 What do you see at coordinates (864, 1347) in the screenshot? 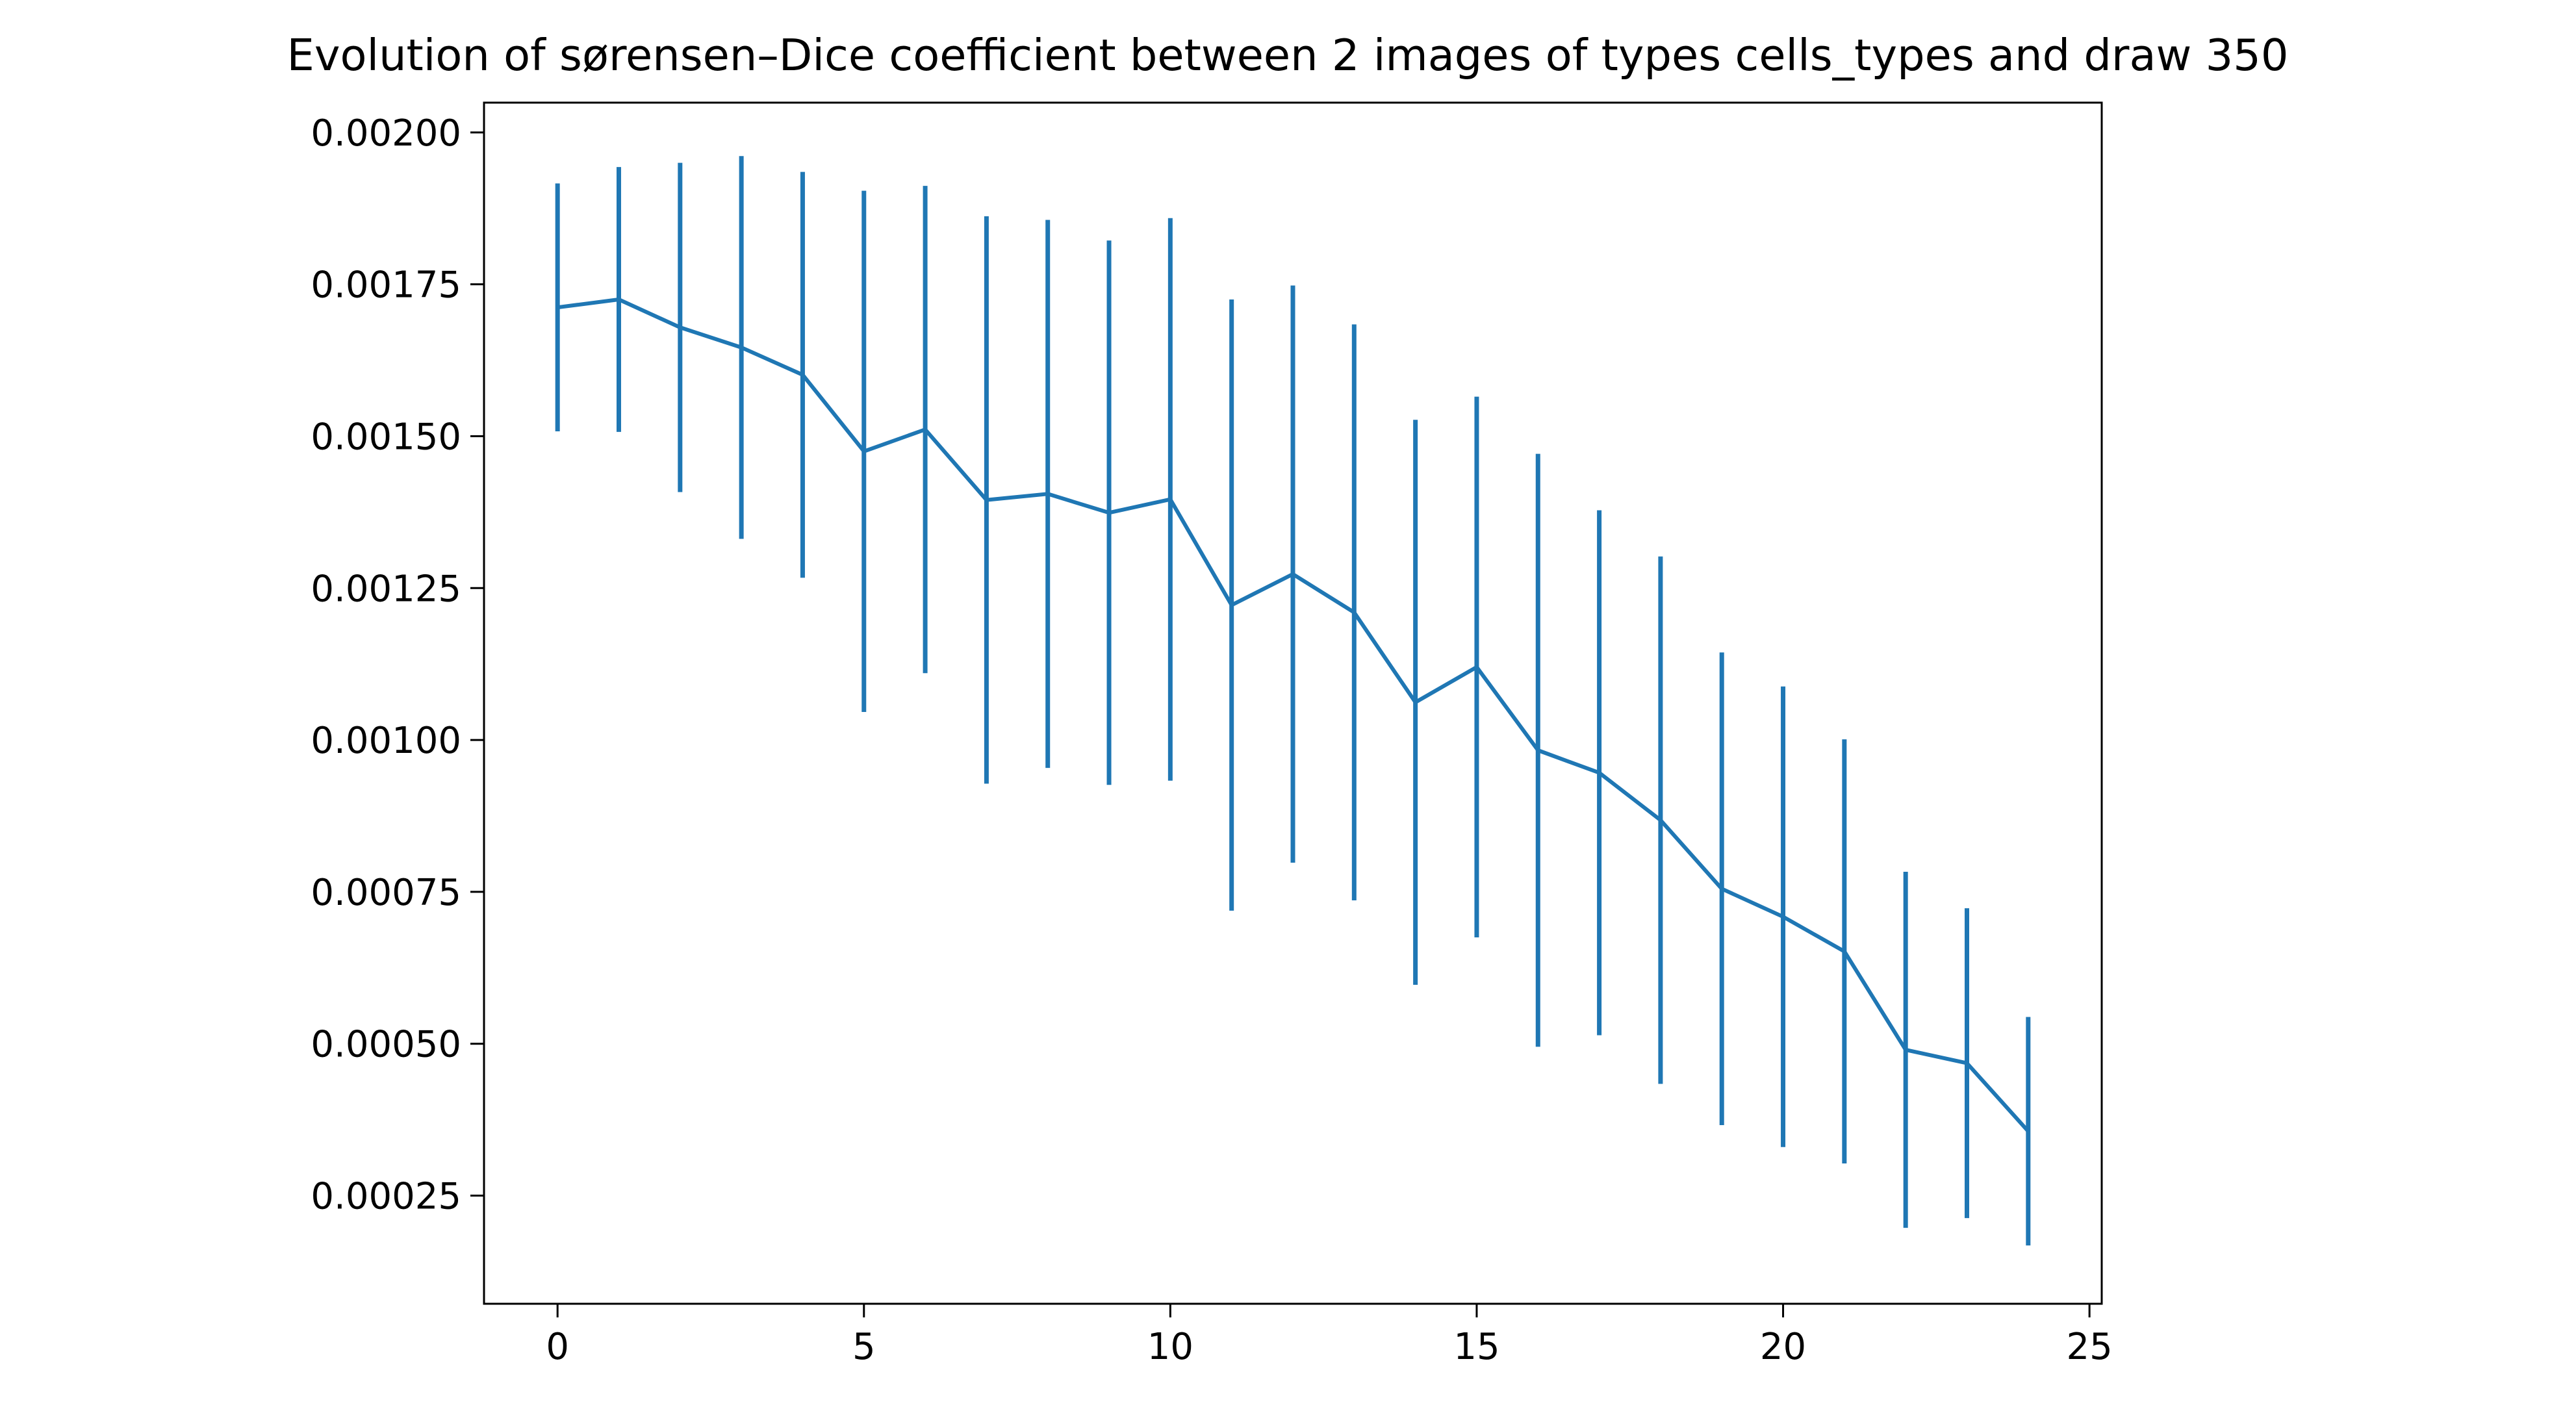
I see `x-tick-label: 5` at bounding box center [864, 1347].